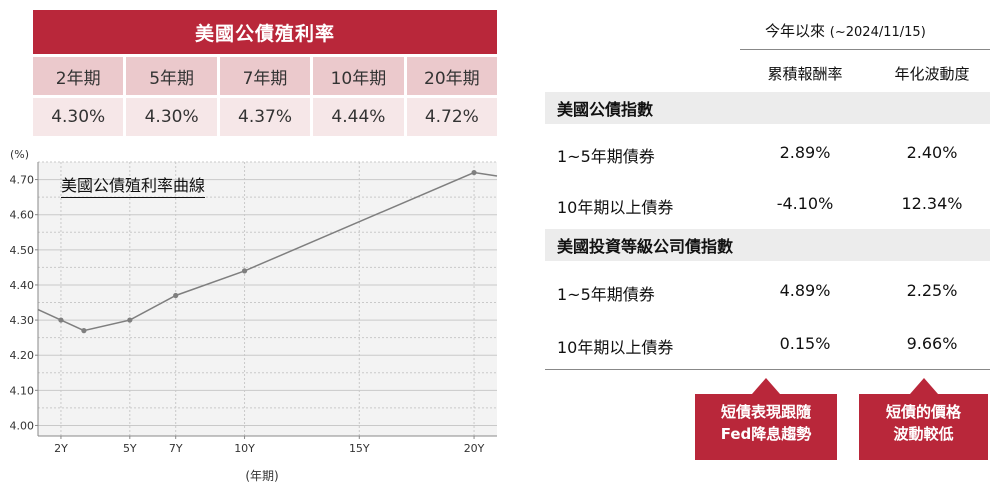 The image size is (995, 489). Describe the element at coordinates (932, 203) in the screenshot. I see `volatility-value: 12.34%` at that location.